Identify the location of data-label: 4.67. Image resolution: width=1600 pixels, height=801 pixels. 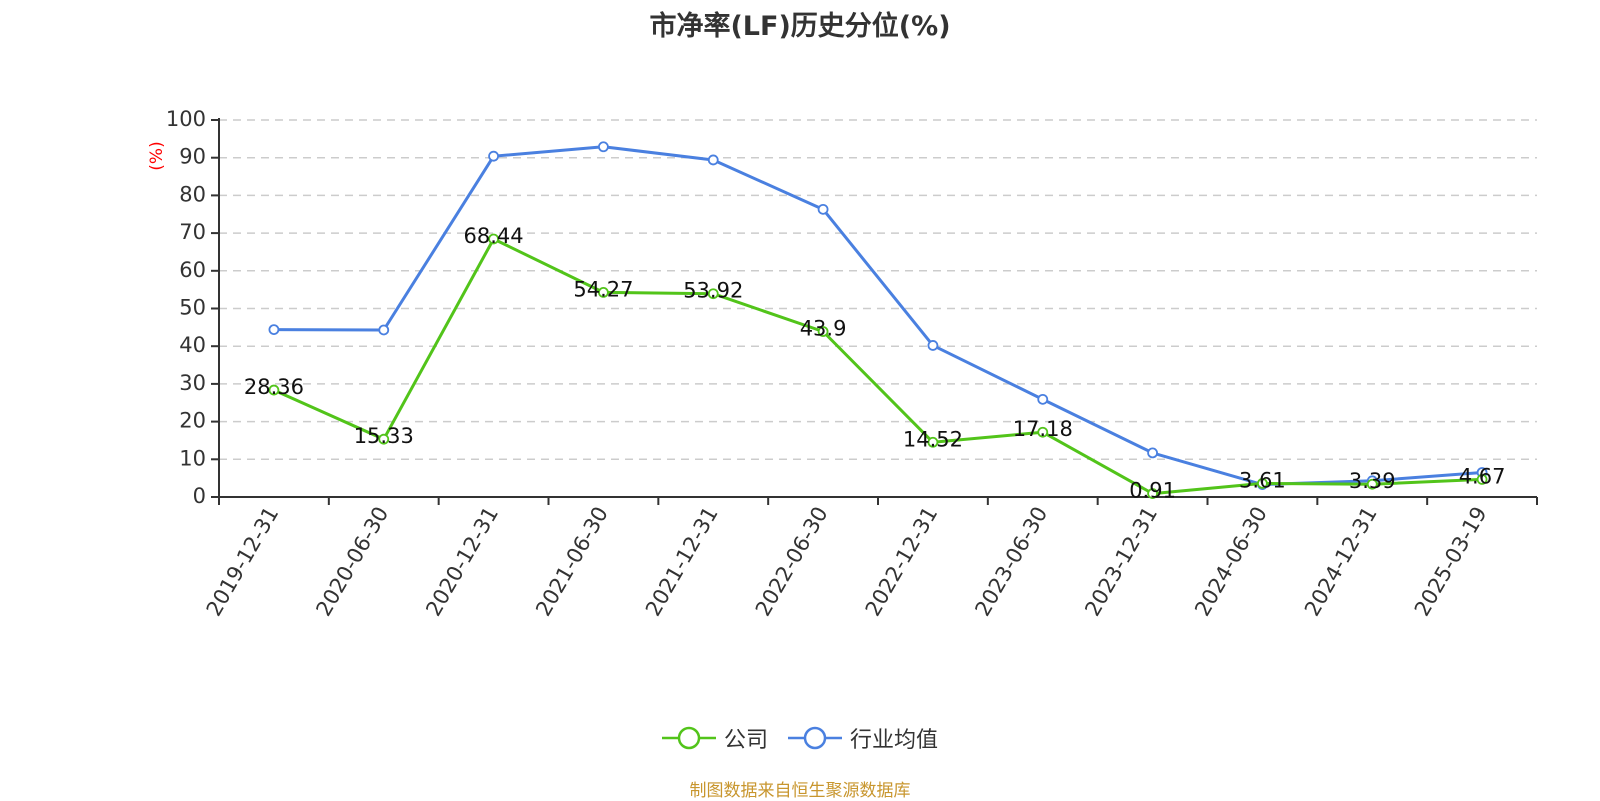
(1482, 476).